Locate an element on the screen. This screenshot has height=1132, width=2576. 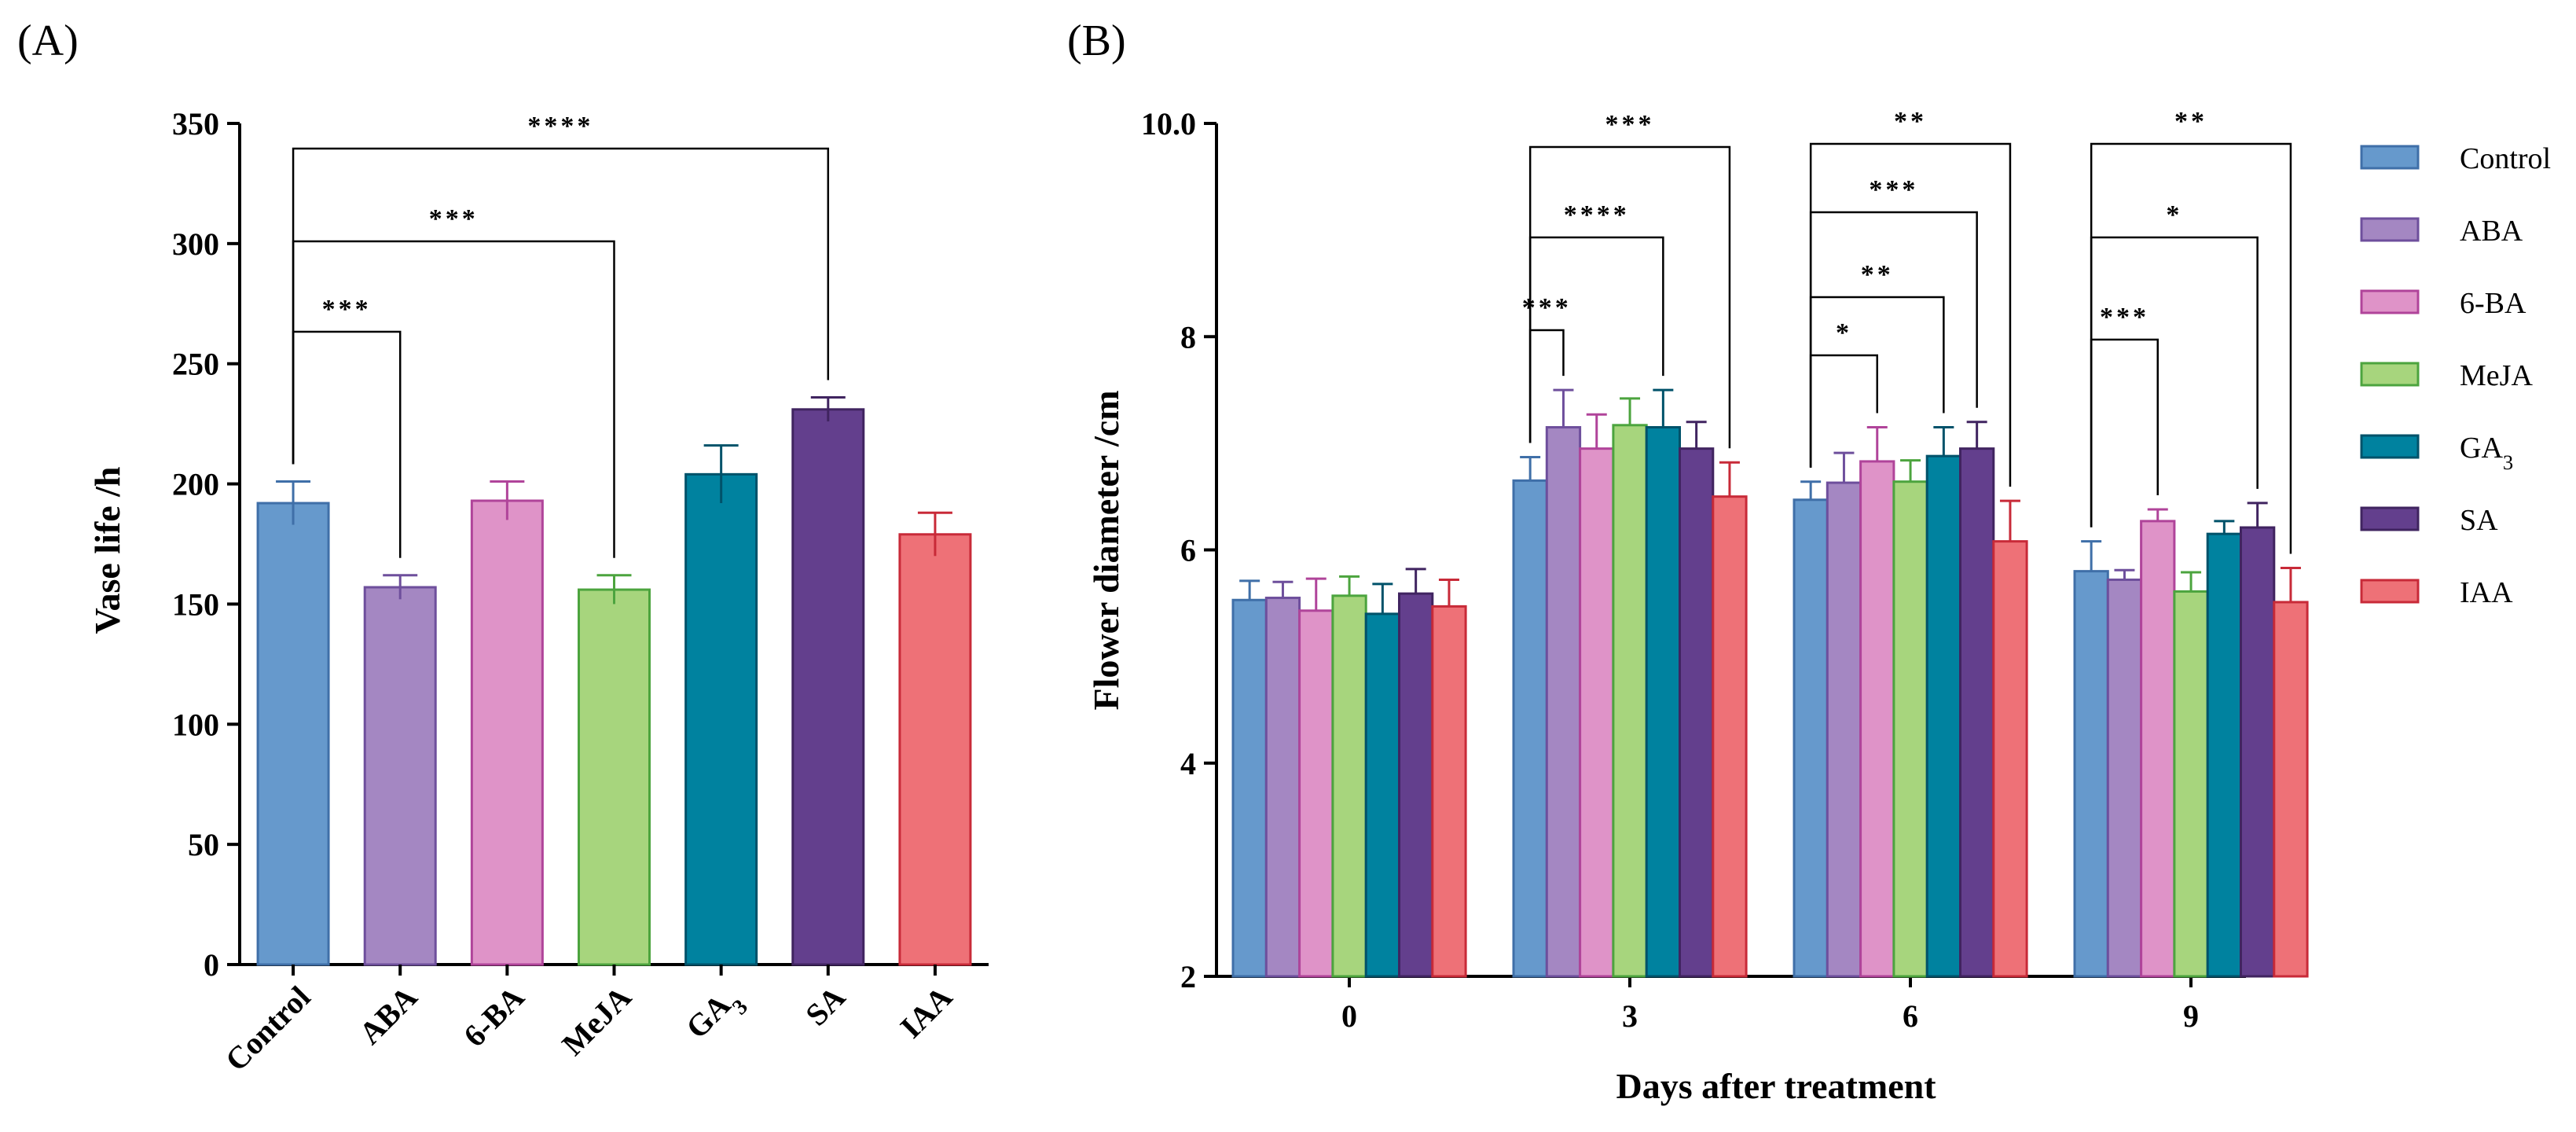
panel-b-significance-day6-ga3-label-ss: ** is located at coordinates (1877, 274).